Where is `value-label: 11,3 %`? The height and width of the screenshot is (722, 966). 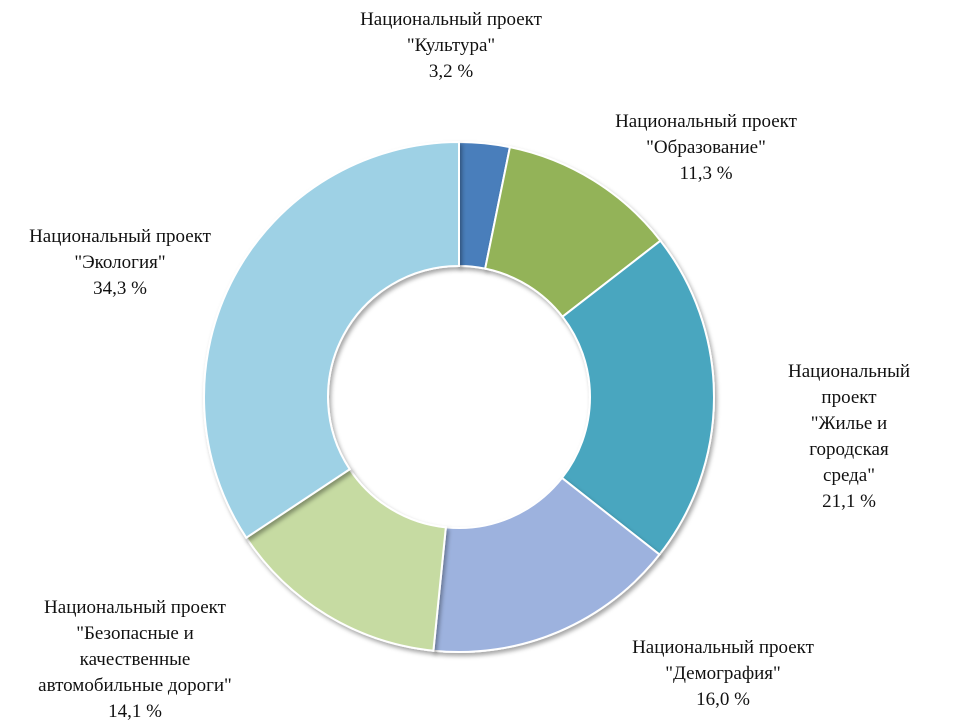 value-label: 11,3 % is located at coordinates (706, 173).